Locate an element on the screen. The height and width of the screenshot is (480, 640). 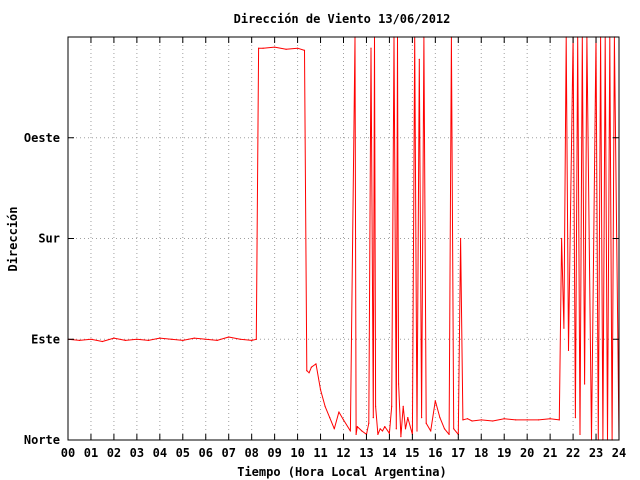
x-tick-label: 22 is located at coordinates (573, 453).